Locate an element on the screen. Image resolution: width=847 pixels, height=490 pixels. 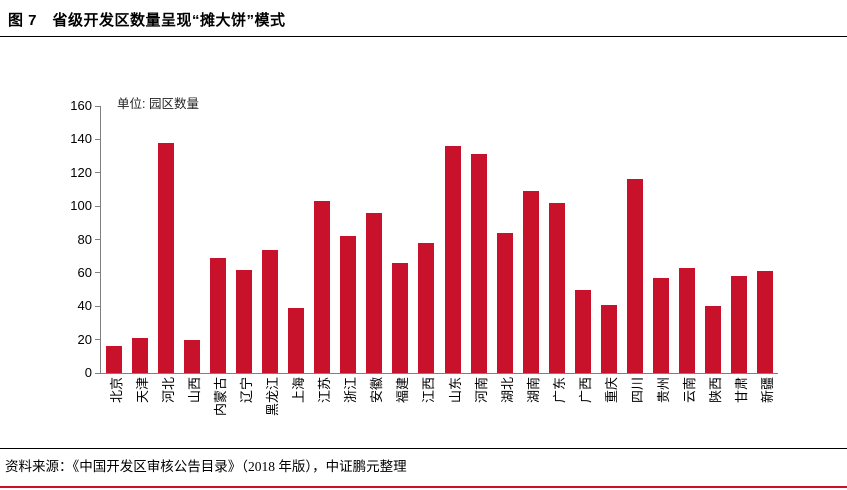
bar-新疆 is located at coordinates (764, 322).